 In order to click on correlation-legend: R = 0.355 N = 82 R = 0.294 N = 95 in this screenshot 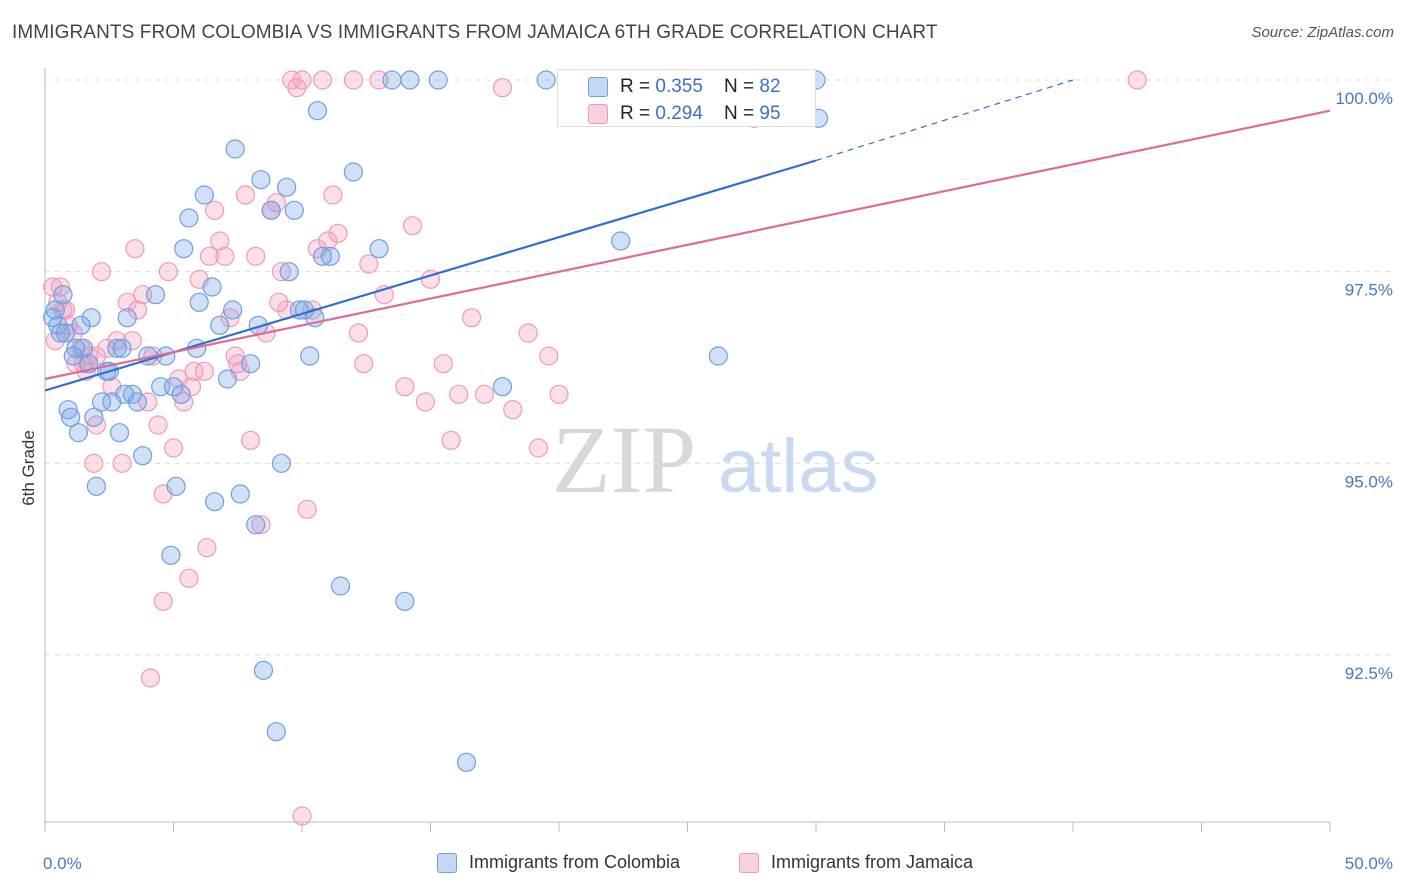, I will do `click(686, 98)`.